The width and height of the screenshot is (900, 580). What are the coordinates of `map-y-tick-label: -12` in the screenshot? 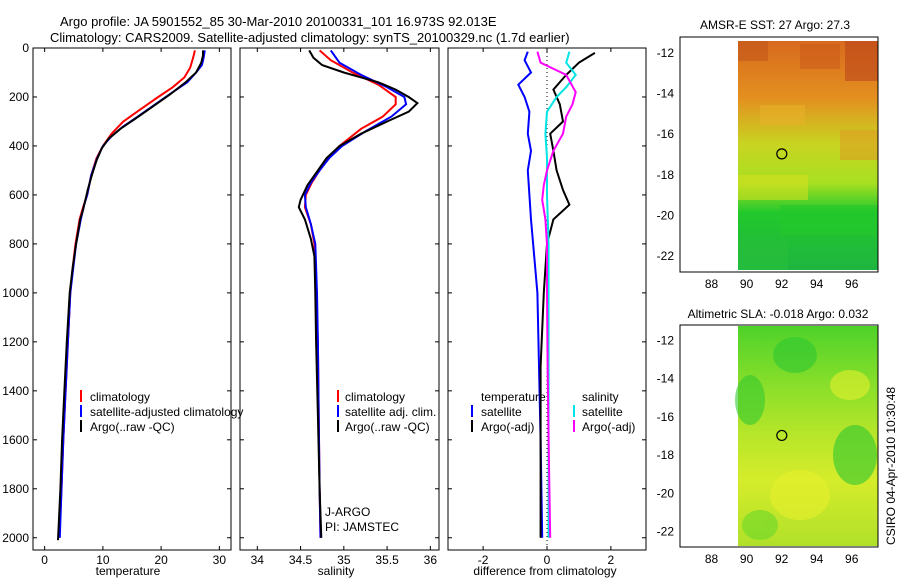 It's located at (666, 53).